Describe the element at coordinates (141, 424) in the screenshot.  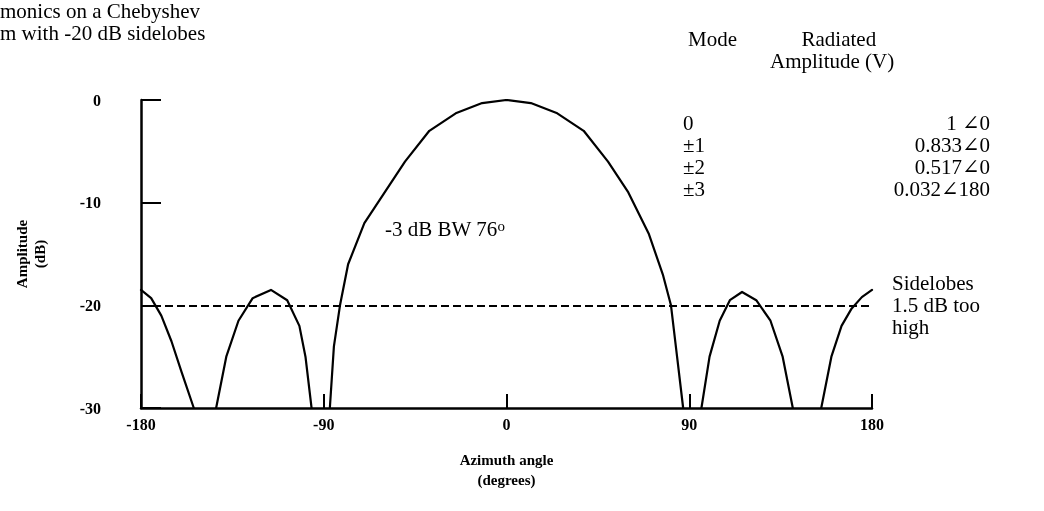
I see `x-tick-label: -180` at that location.